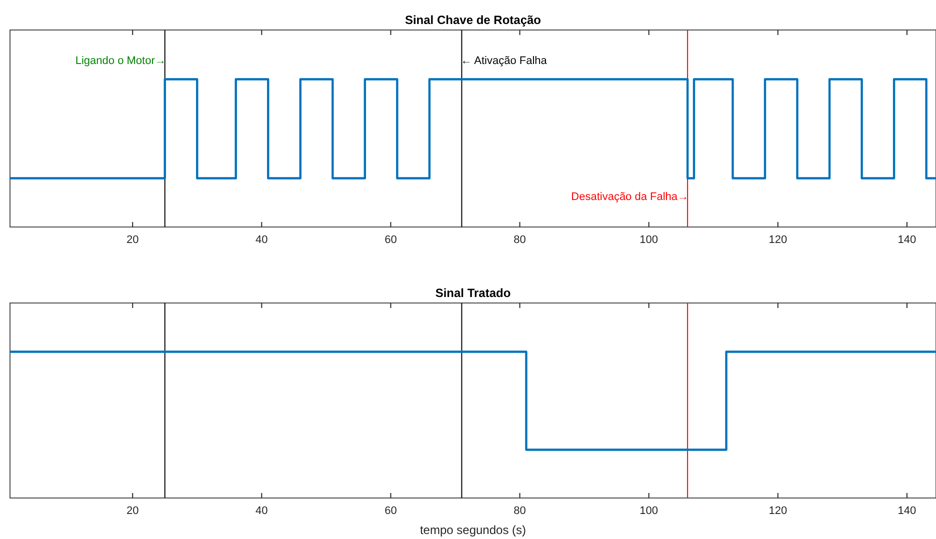 This screenshot has width=936, height=539. I want to click on ref-line-label: ← Ativação Falha, so click(504, 61).